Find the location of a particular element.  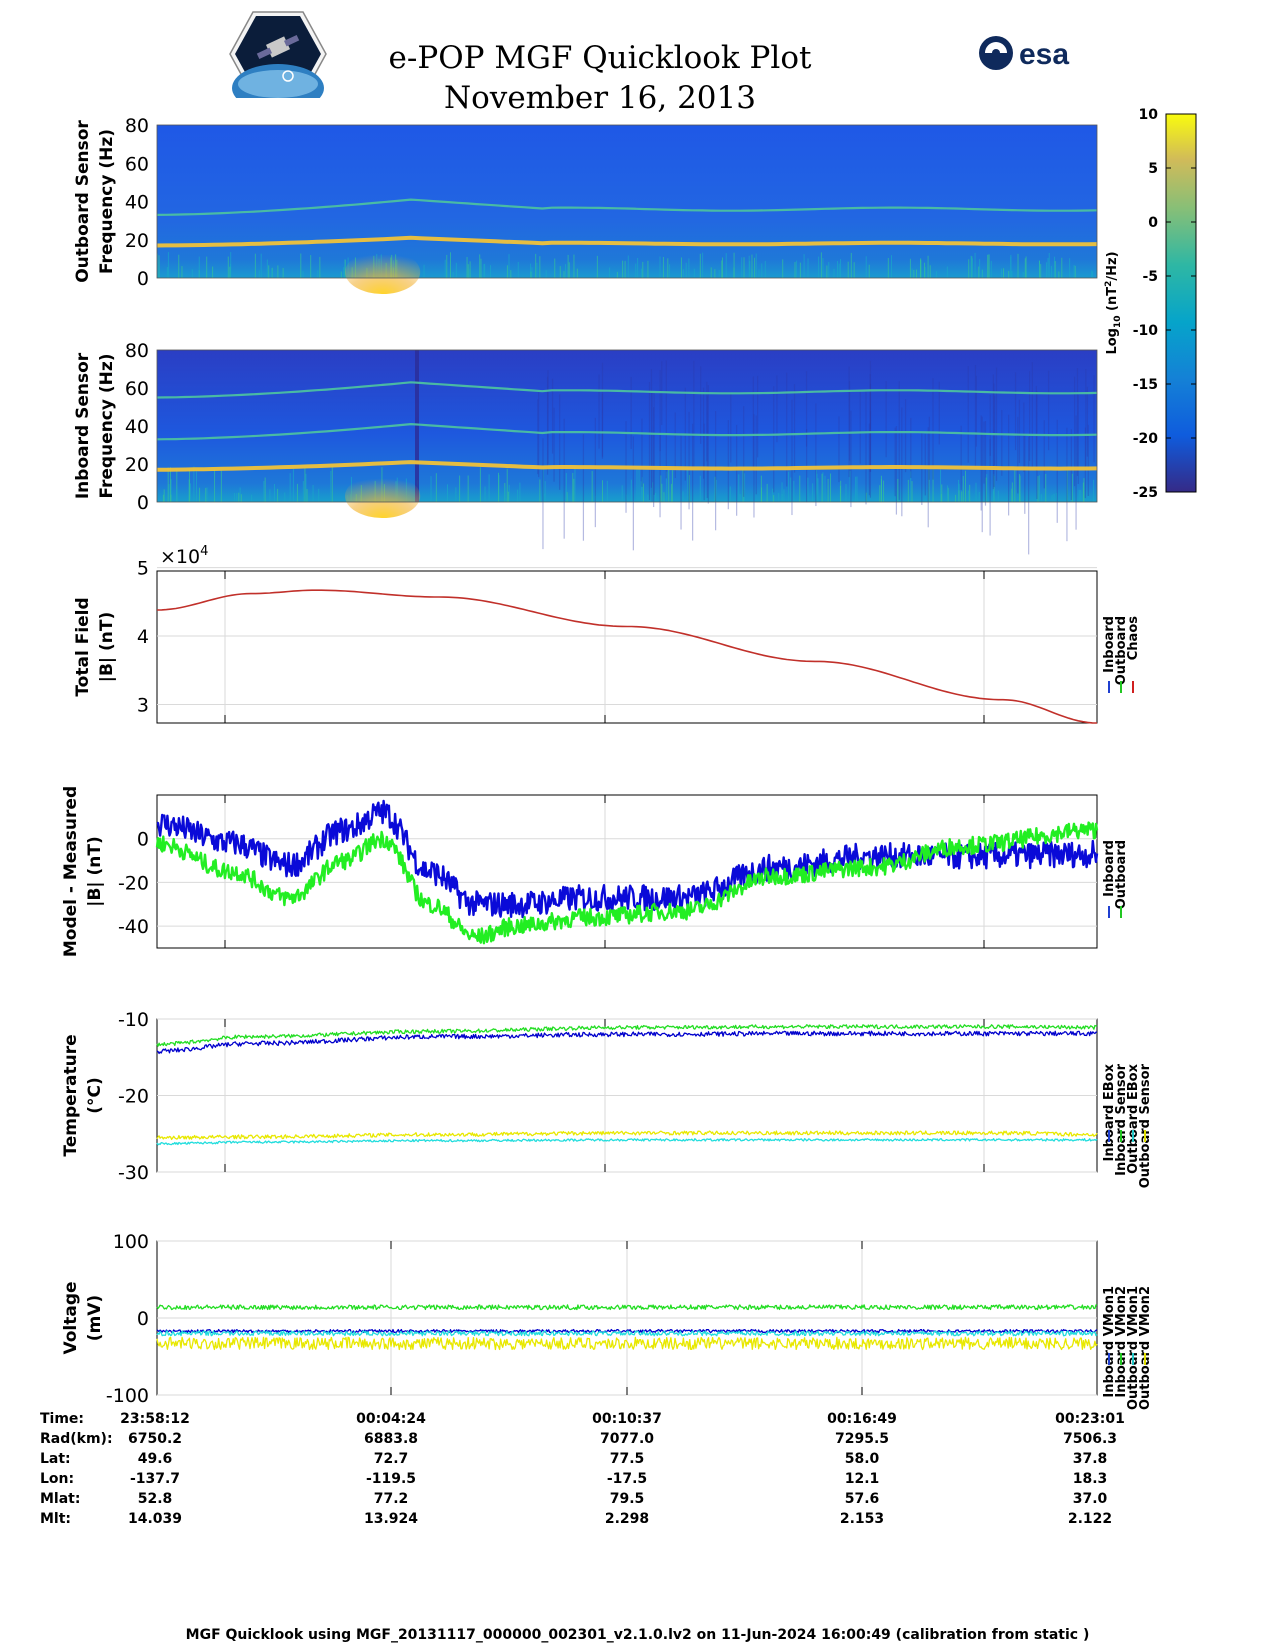

y-axis-label: (mV) is located at coordinates (95, 1318).